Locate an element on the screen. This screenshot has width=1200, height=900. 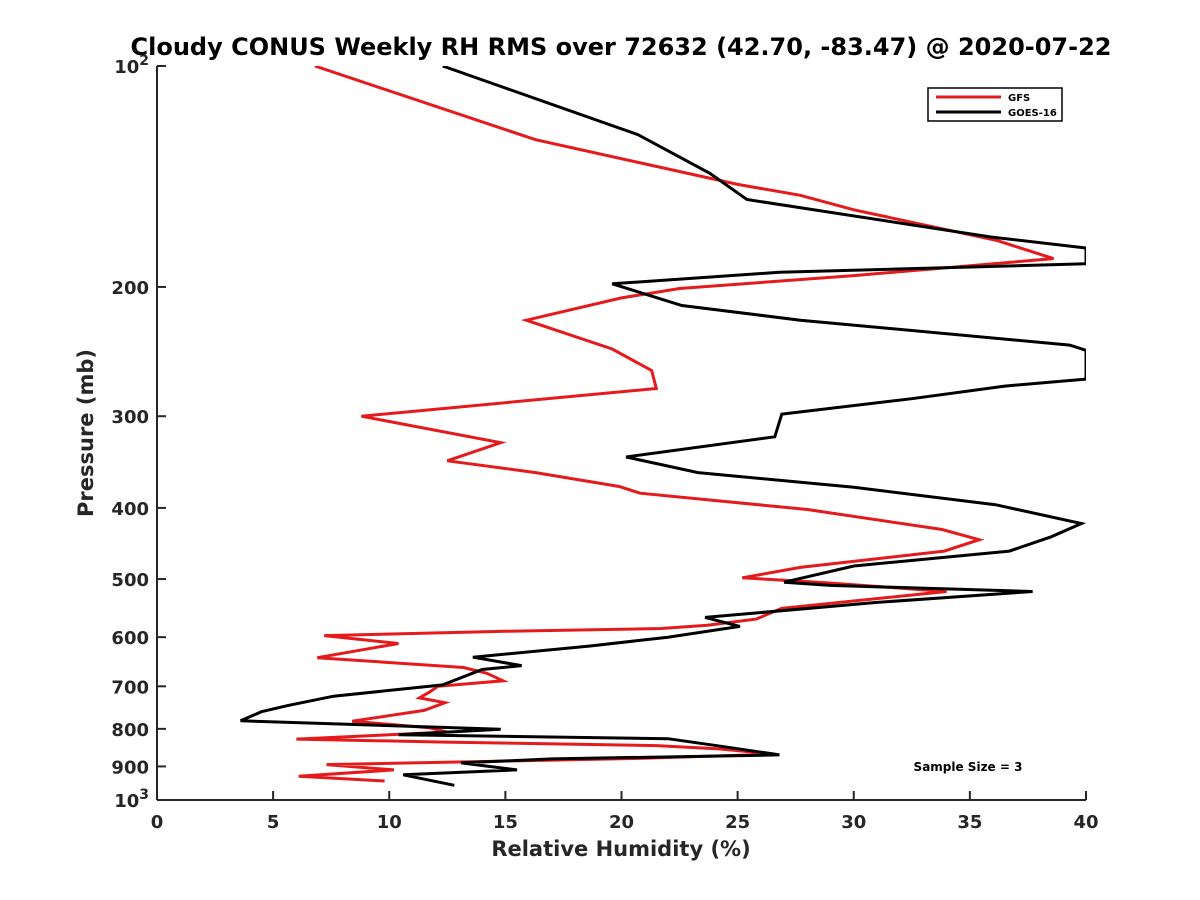
x-tick-label: 25 is located at coordinates (737, 822).